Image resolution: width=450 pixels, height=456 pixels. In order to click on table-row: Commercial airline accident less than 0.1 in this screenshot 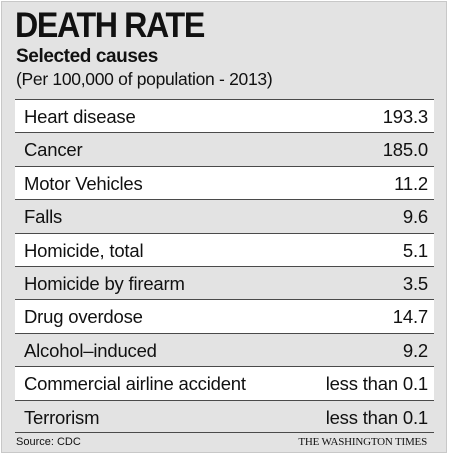, I will do `click(224, 383)`.